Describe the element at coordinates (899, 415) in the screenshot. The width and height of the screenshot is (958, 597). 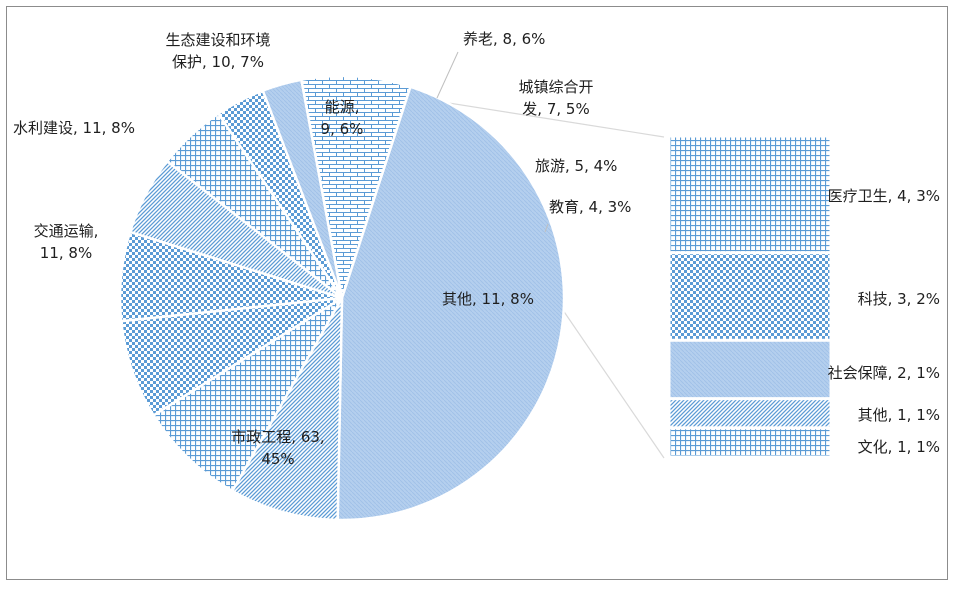
I see `bar-label-3: 其他, 1, 1%` at that location.